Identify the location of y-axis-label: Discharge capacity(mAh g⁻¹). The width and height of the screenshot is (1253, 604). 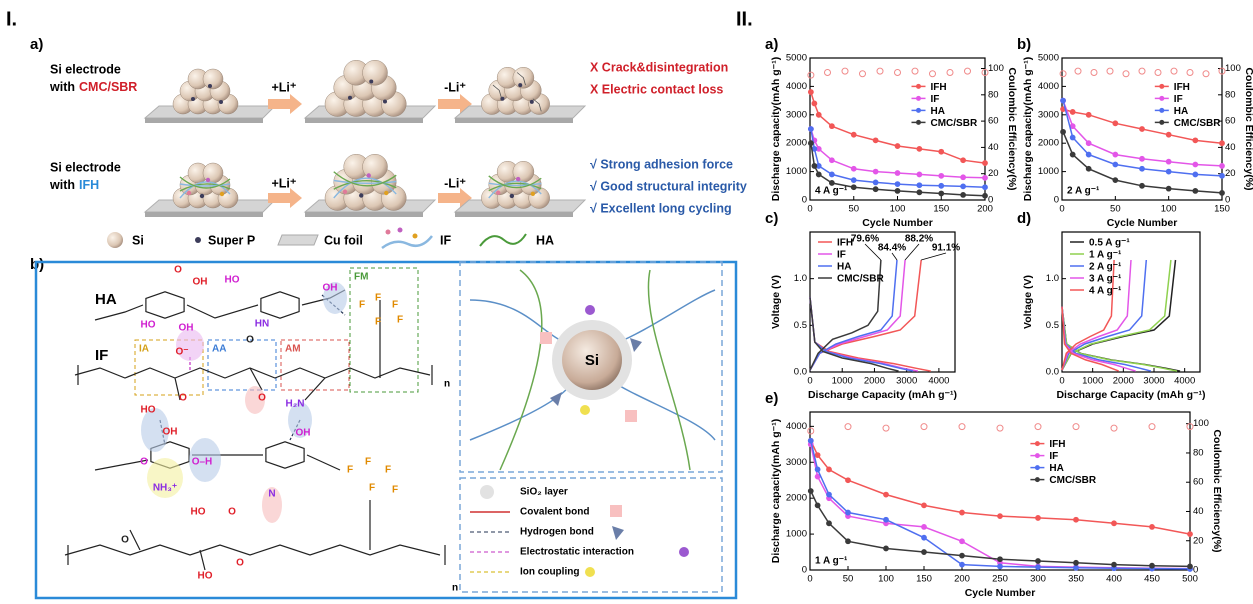
(776, 491).